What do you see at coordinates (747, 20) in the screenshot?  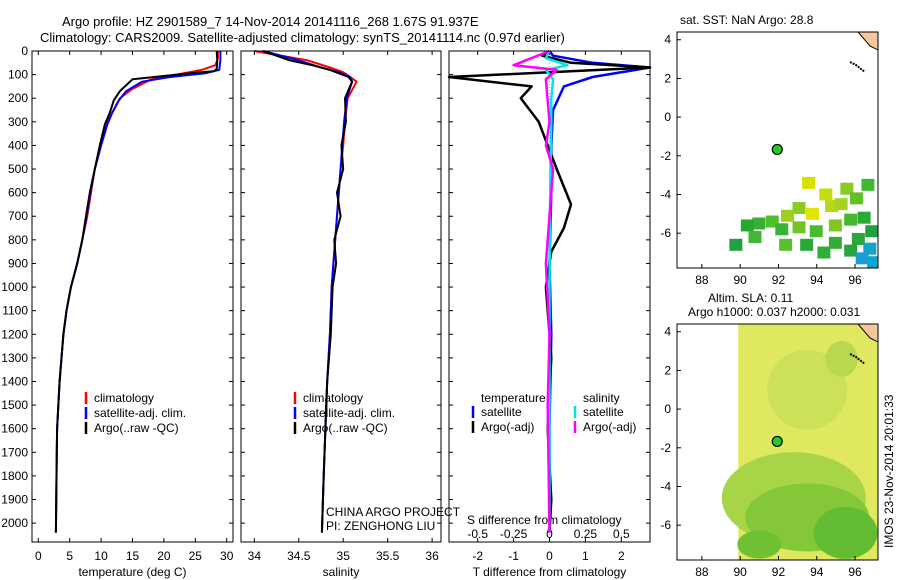 I see `map-sst-title: sat. SST: NaN Argo: 28.8` at bounding box center [747, 20].